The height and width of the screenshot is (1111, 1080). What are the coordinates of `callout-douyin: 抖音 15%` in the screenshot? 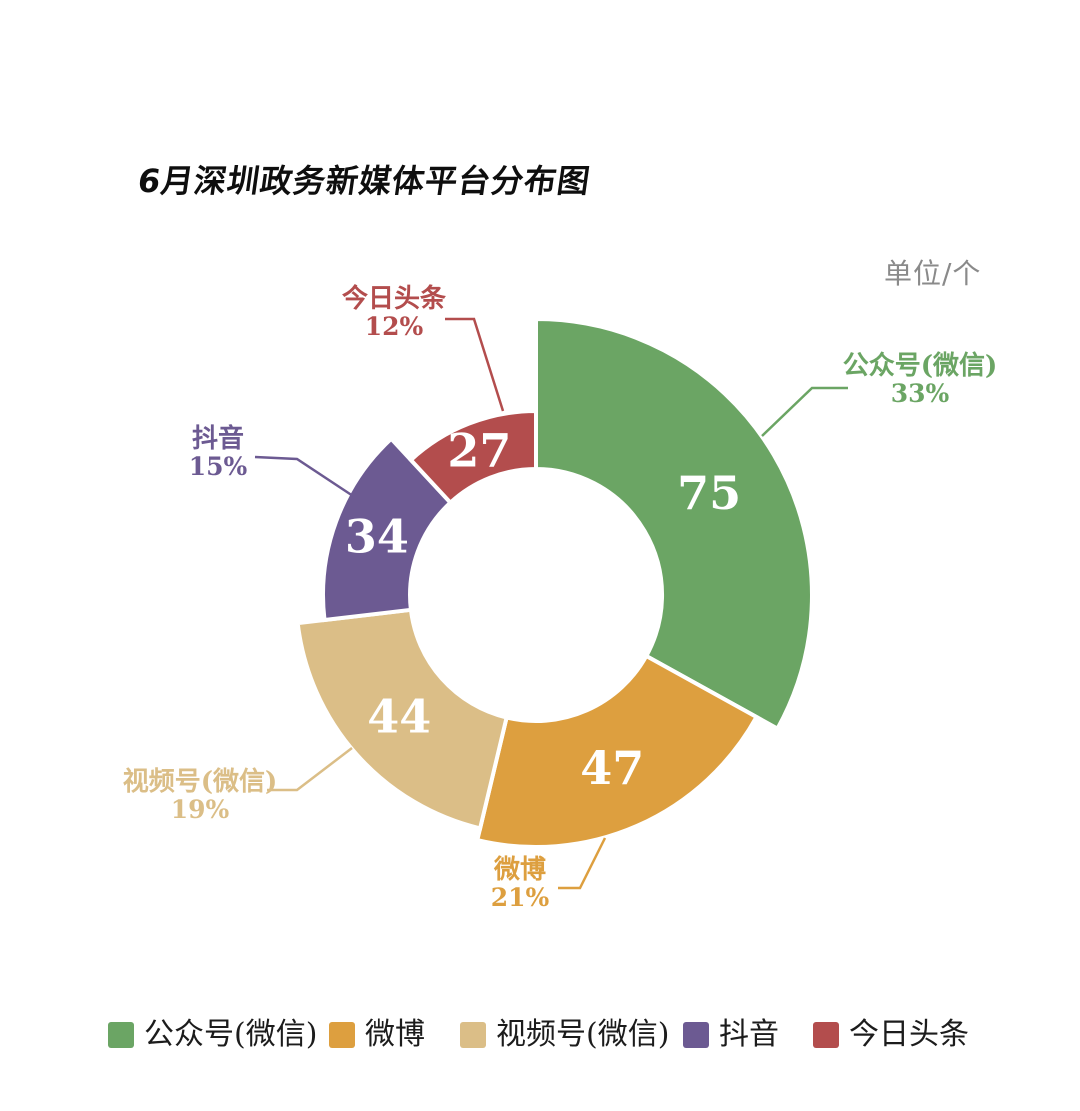 It's located at (218, 452).